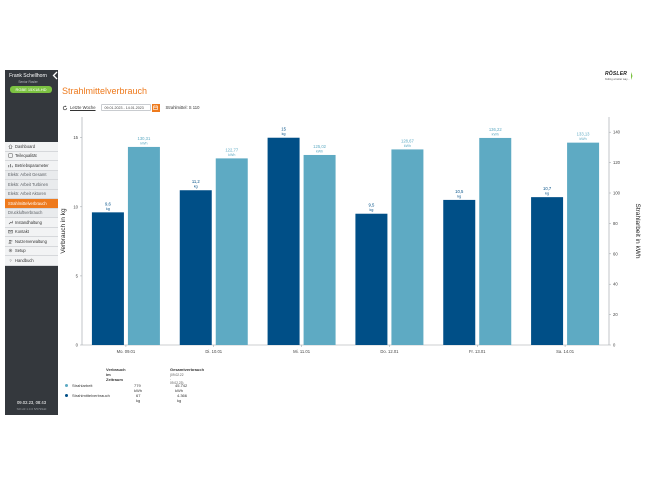  Describe the element at coordinates (10, 260) in the screenshot. I see `help-icon: ?` at that location.